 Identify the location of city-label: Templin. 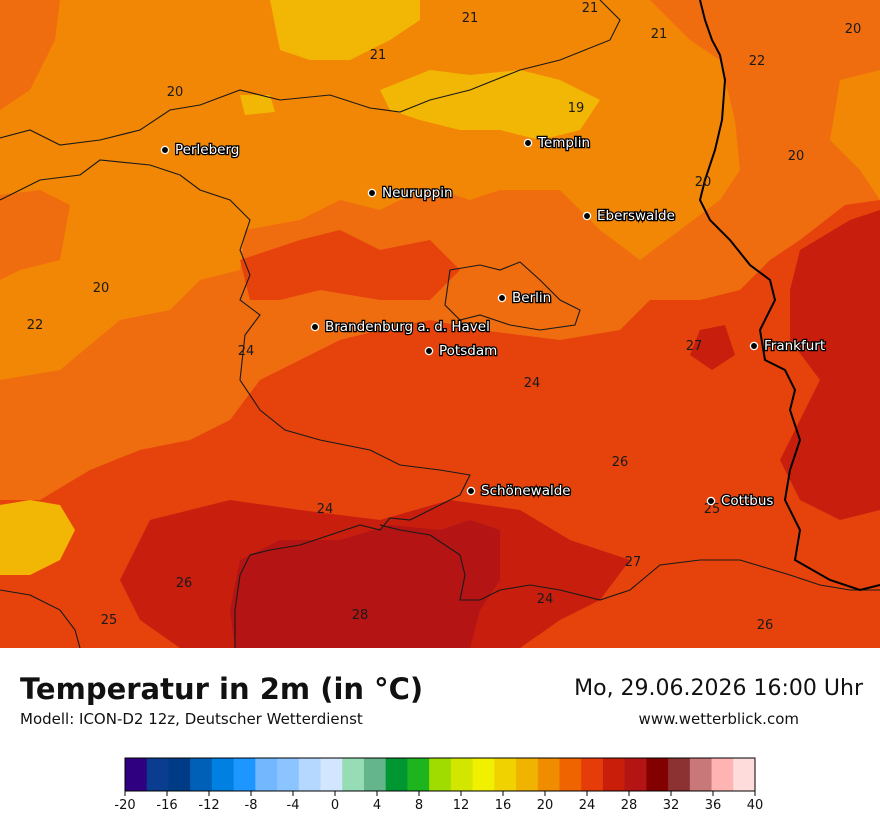
(563, 143).